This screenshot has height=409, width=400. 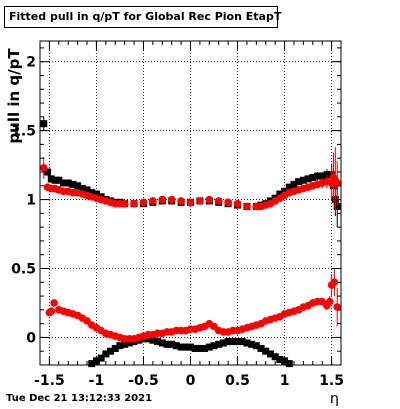 I want to click on y-tick-label: 2, so click(x=31, y=63).